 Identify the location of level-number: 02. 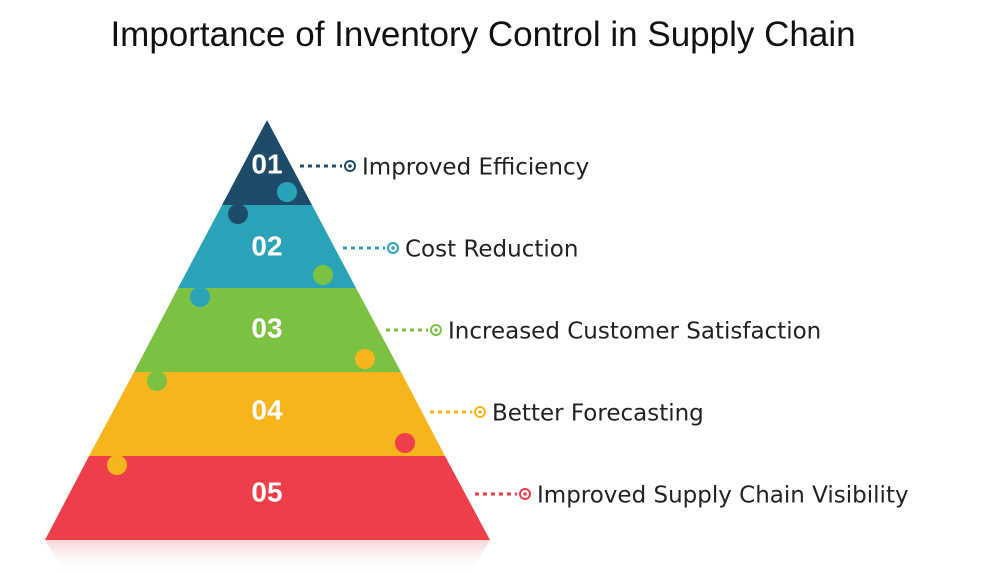
(266, 245).